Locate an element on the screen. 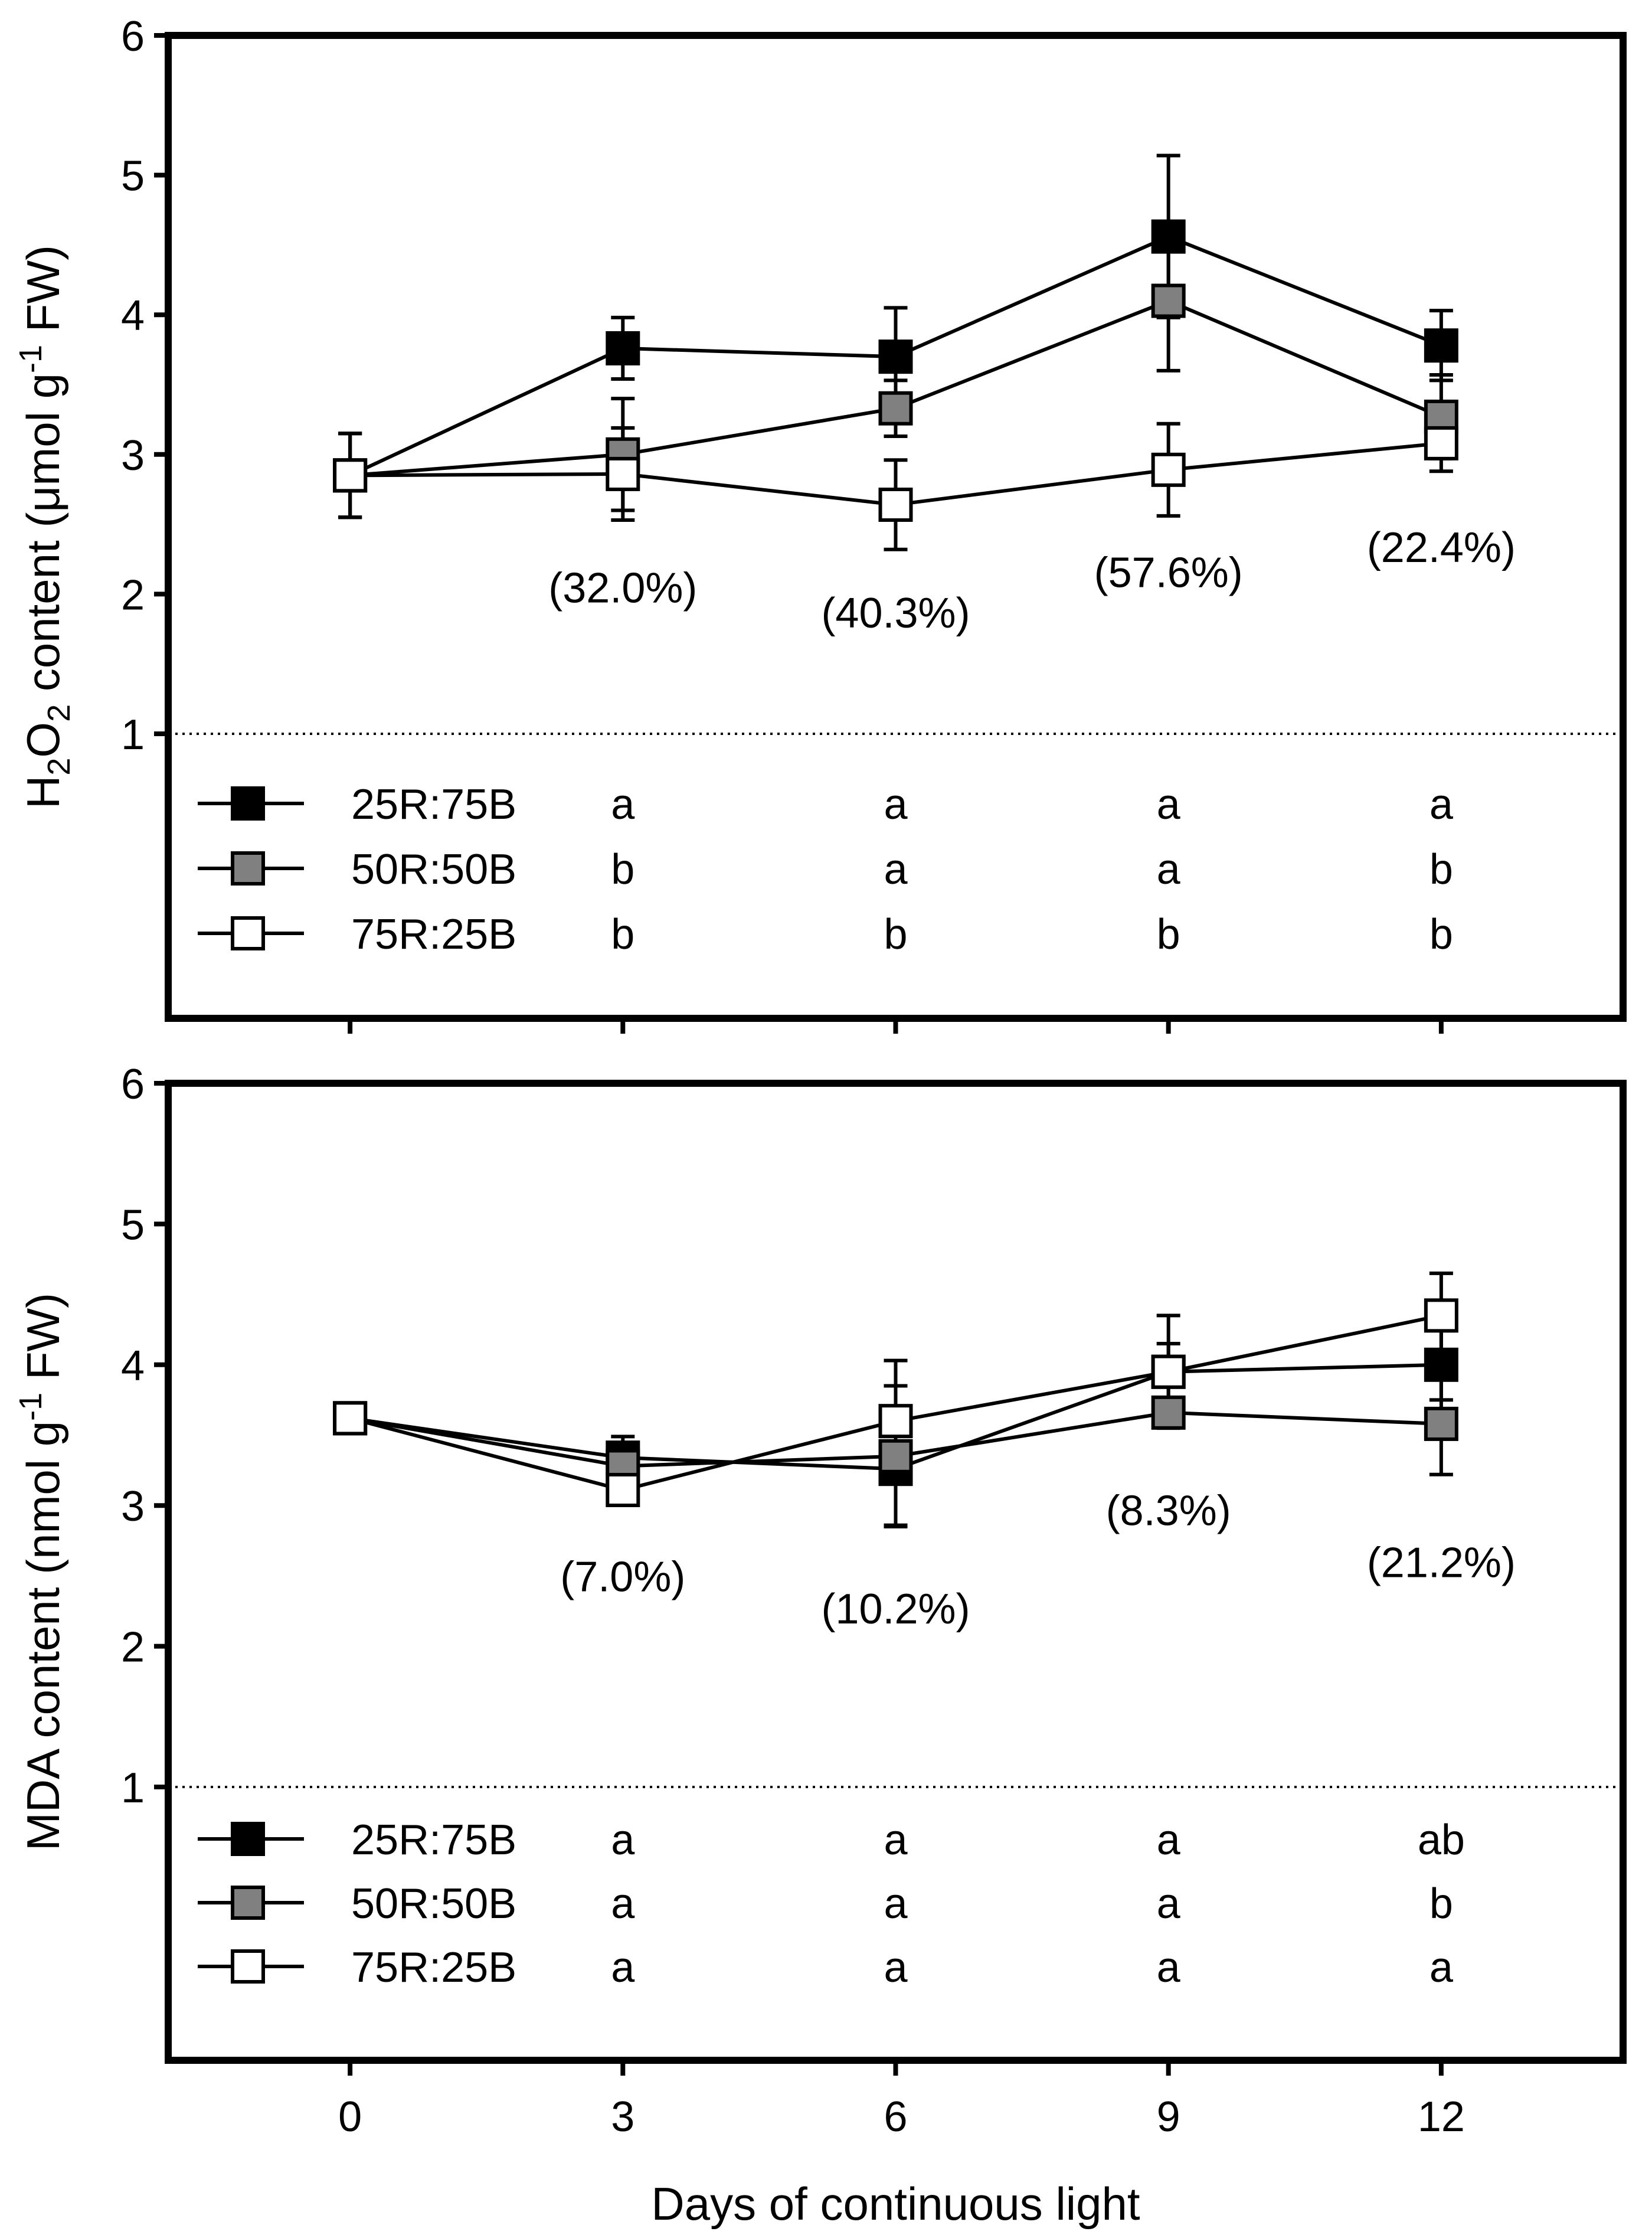 This screenshot has height=2238, width=1652. mda-annotations: (7.0%) (10.2%) (8.3%) (21.2%) is located at coordinates (1038, 1560).